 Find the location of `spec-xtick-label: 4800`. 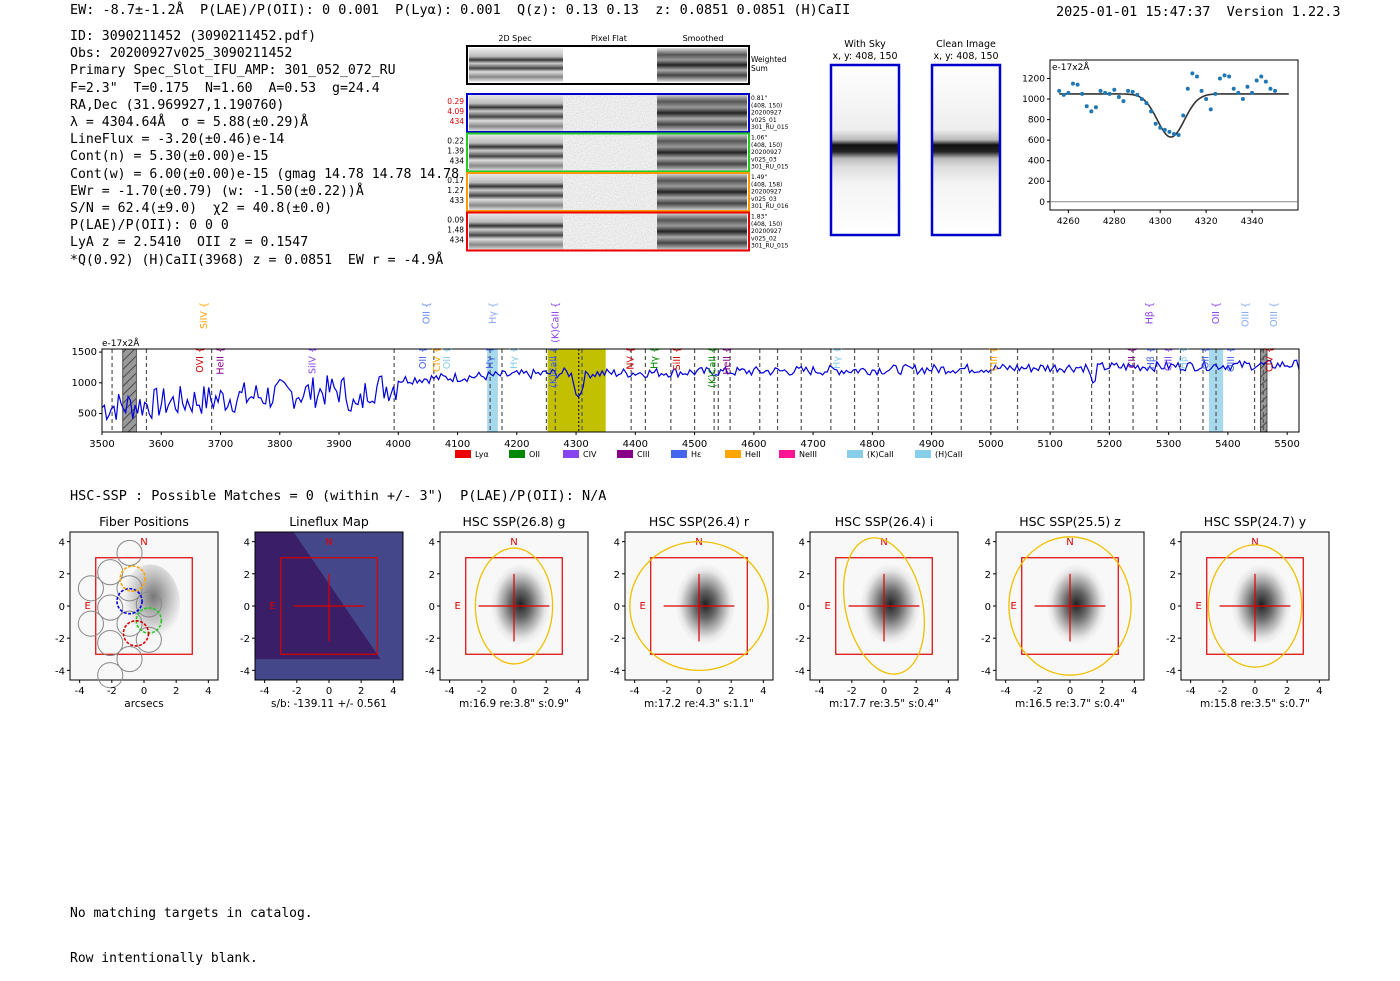

spec-xtick-label: 4800 is located at coordinates (872, 444).